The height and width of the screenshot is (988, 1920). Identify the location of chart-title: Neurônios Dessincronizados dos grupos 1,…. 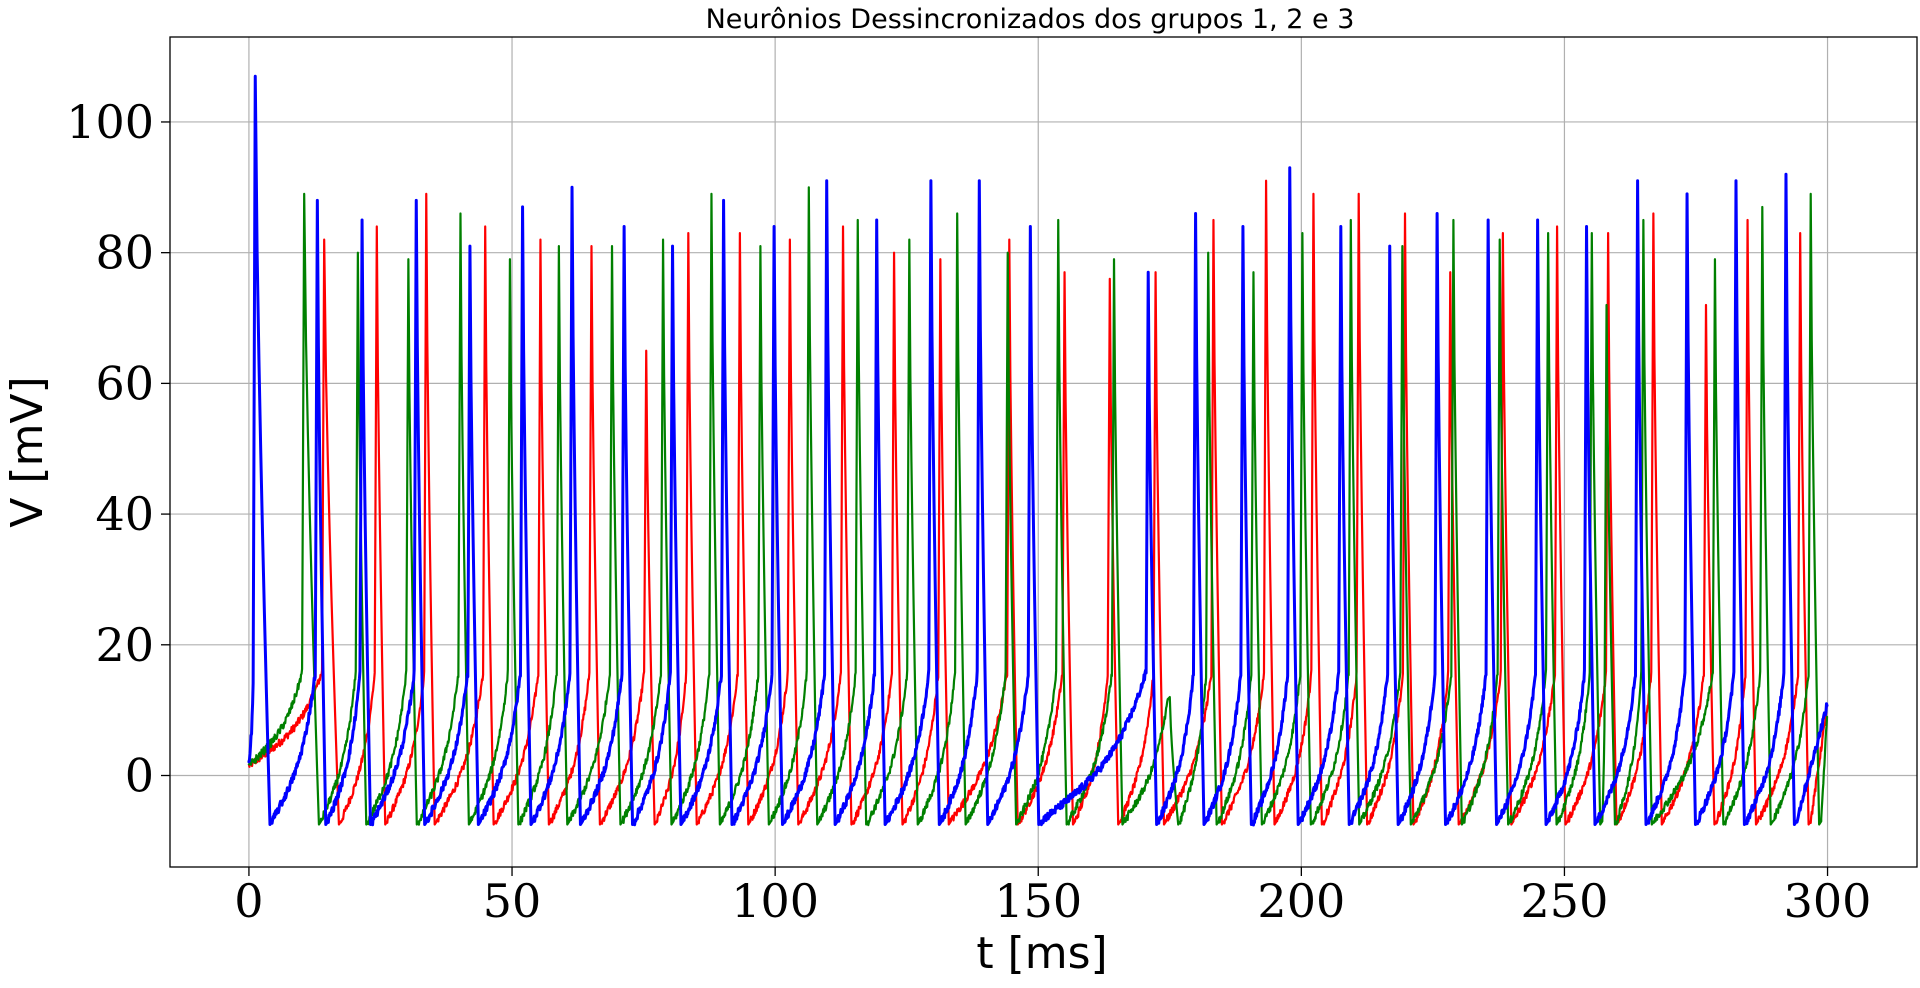
(1030, 19).